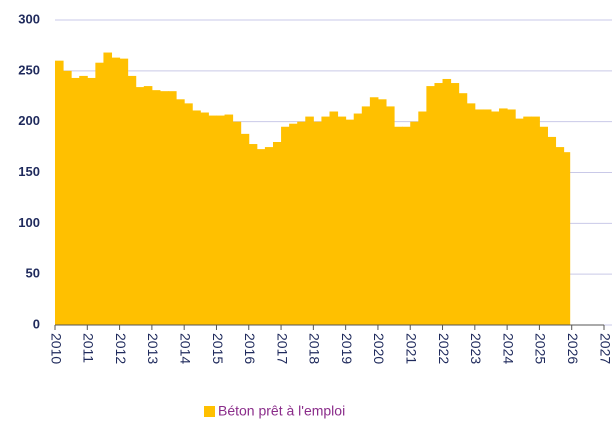 The image size is (612, 426). I want to click on x-tick-label: 2019, so click(347, 348).